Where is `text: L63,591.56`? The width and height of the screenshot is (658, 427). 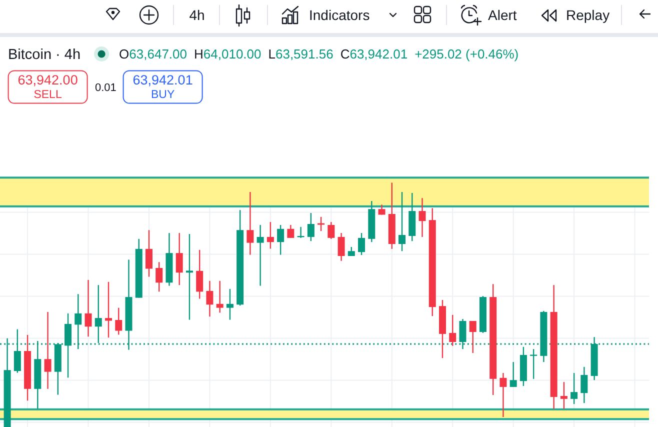
text: L63,591.56 is located at coordinates (301, 54).